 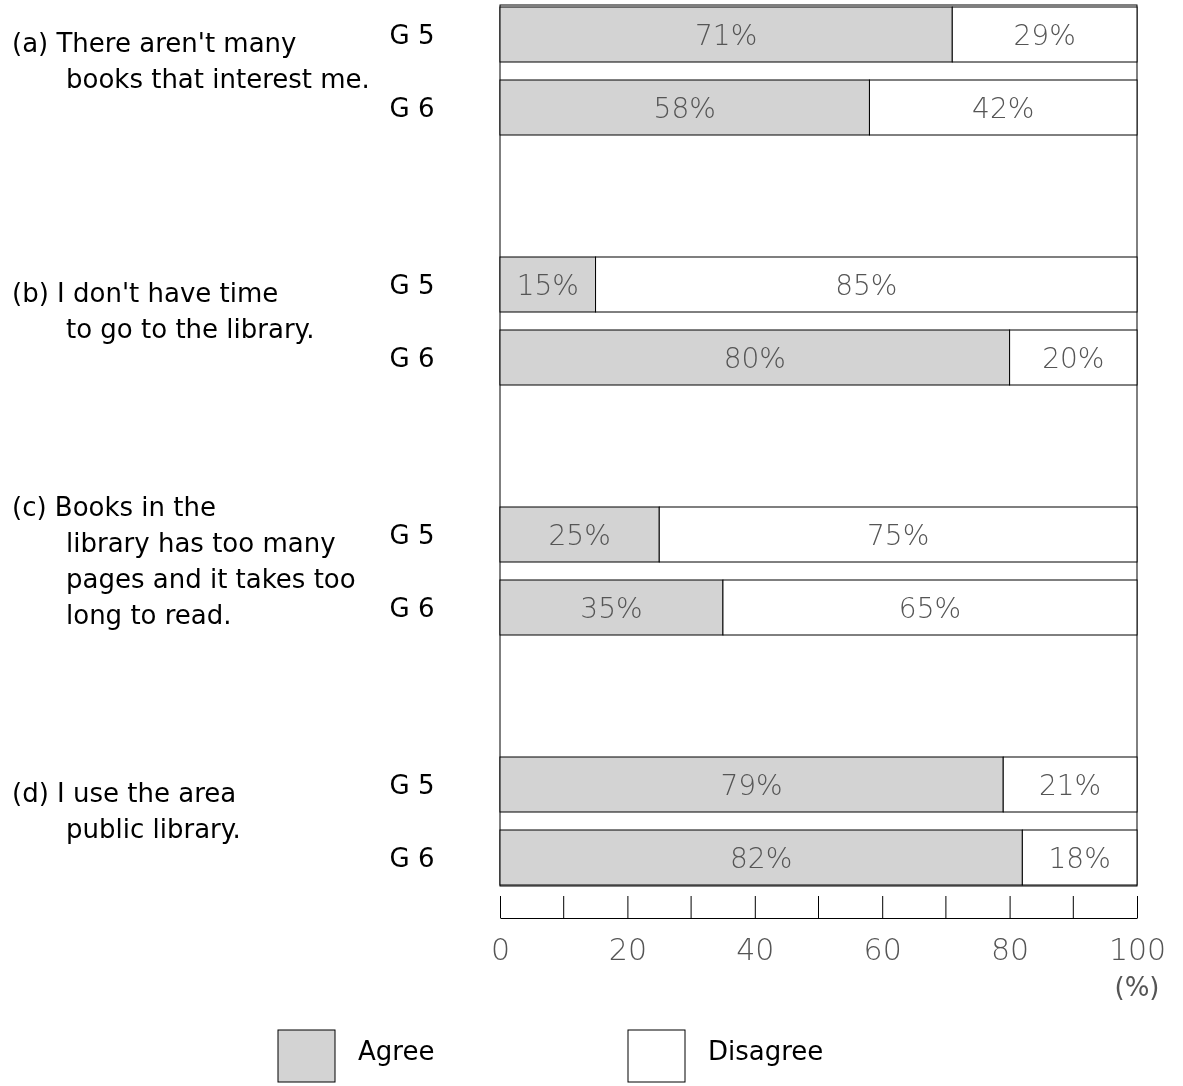 What do you see at coordinates (882, 949) in the screenshot?
I see `x-tick-label: 60` at bounding box center [882, 949].